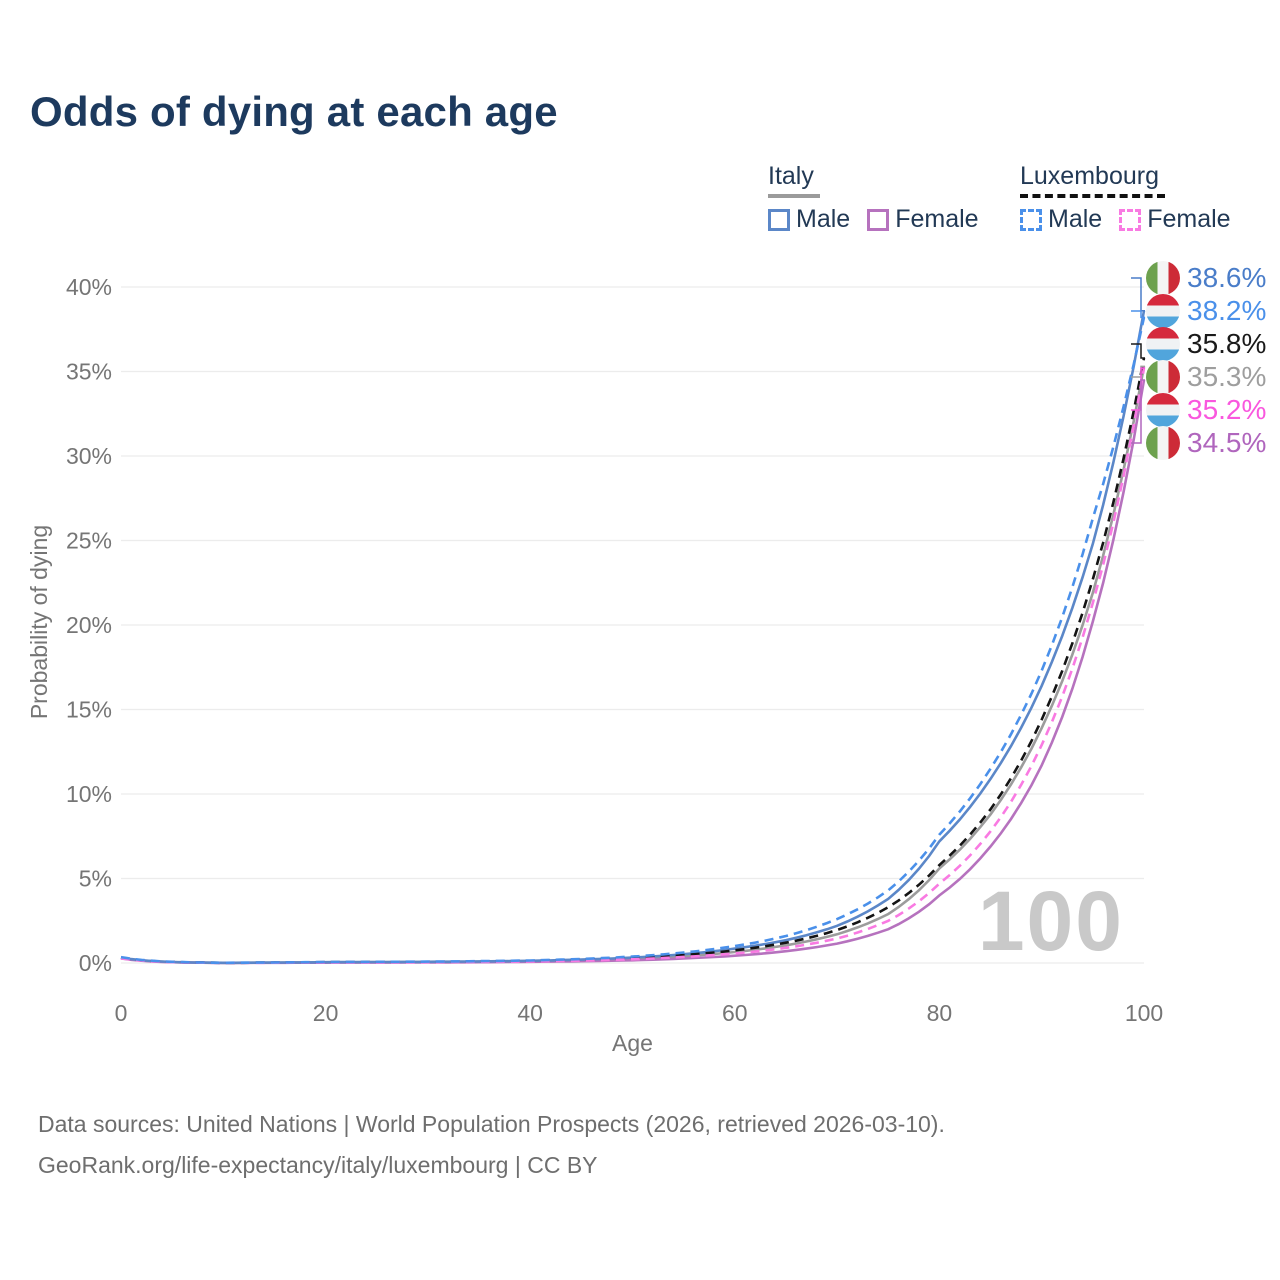  I want to click on end-label-value: 34.5%, so click(1227, 442).